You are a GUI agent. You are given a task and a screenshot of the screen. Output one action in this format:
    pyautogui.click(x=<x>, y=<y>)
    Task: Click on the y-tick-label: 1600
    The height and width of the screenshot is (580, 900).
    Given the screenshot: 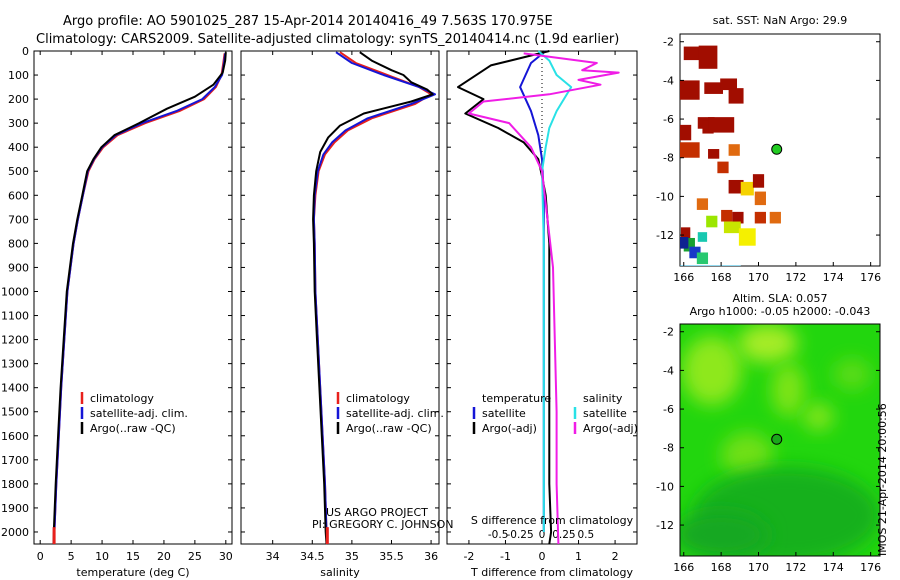 What is the action you would take?
    pyautogui.click(x=15, y=436)
    